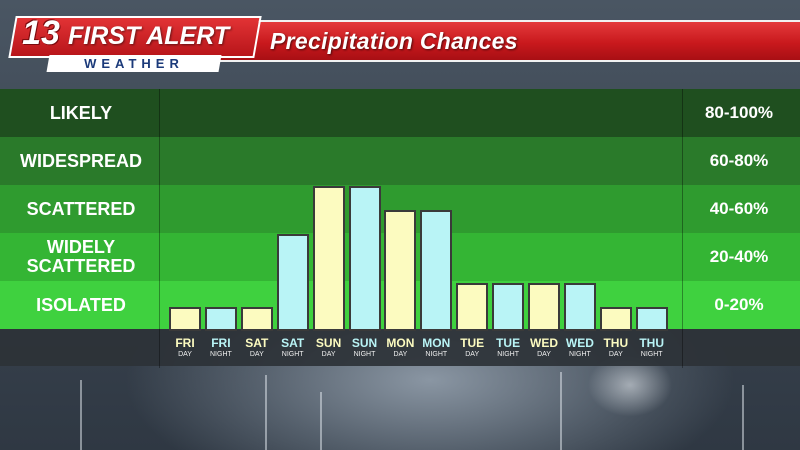  I want to click on x-tick-label: WED DAY, so click(544, 348).